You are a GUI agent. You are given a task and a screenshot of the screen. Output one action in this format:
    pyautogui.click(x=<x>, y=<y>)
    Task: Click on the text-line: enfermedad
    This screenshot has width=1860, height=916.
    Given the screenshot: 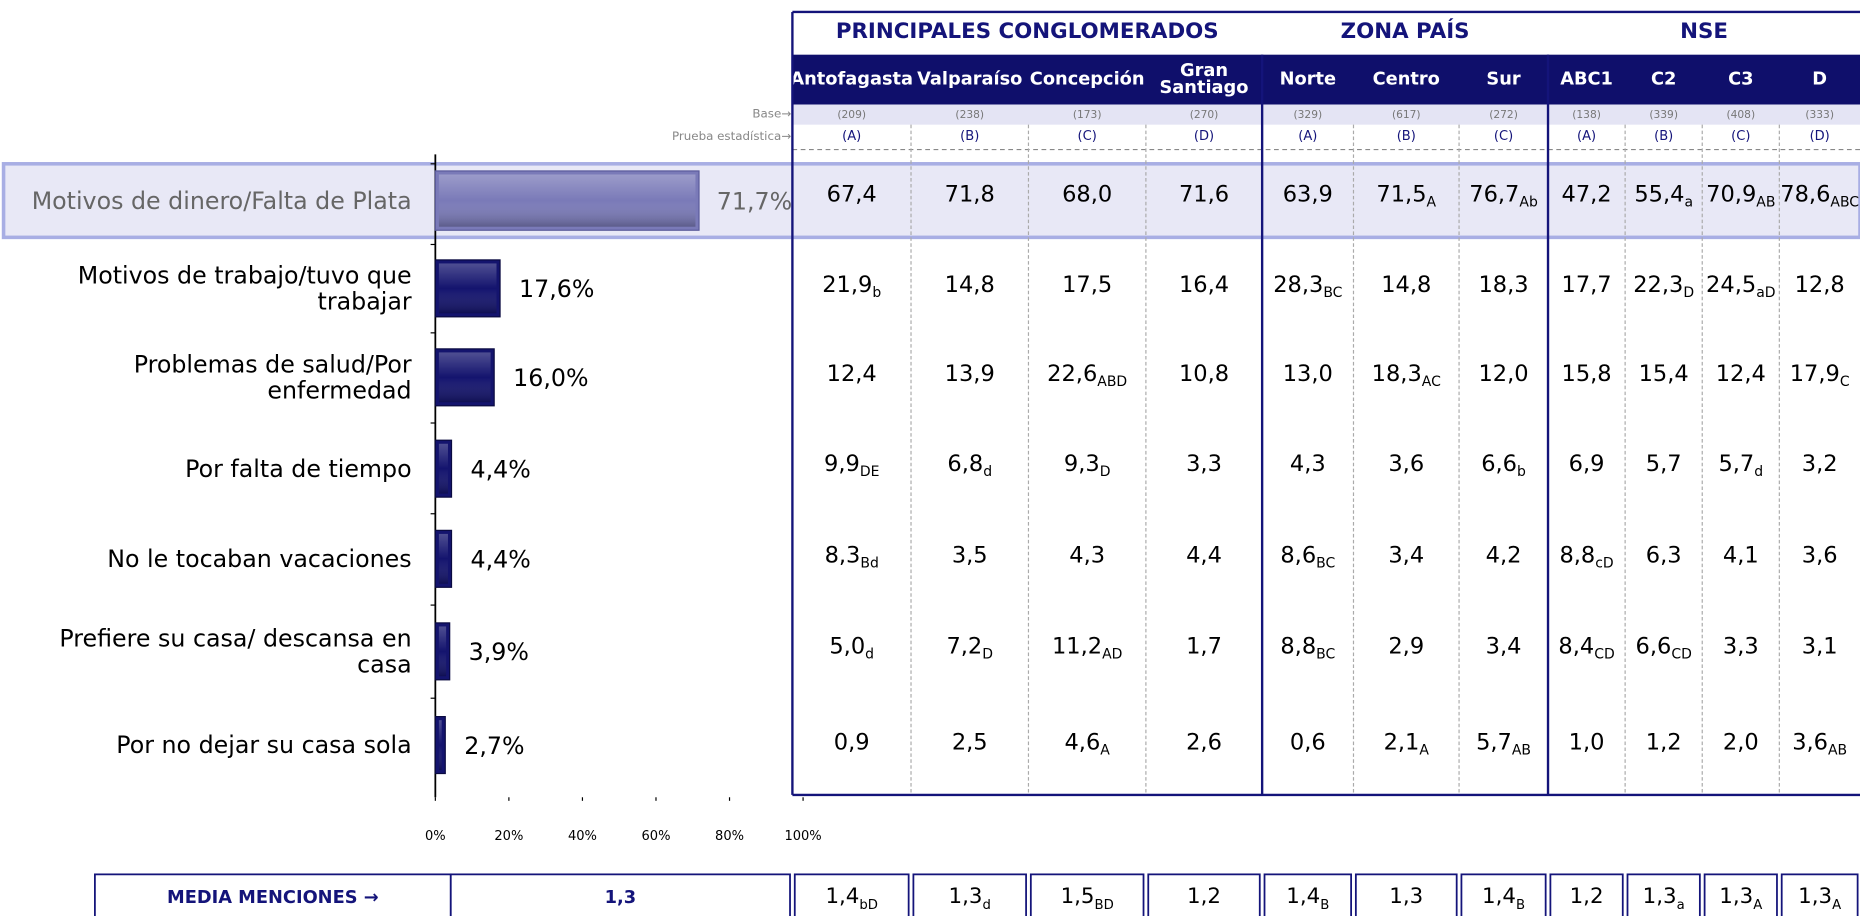 What is the action you would take?
    pyautogui.click(x=339, y=390)
    